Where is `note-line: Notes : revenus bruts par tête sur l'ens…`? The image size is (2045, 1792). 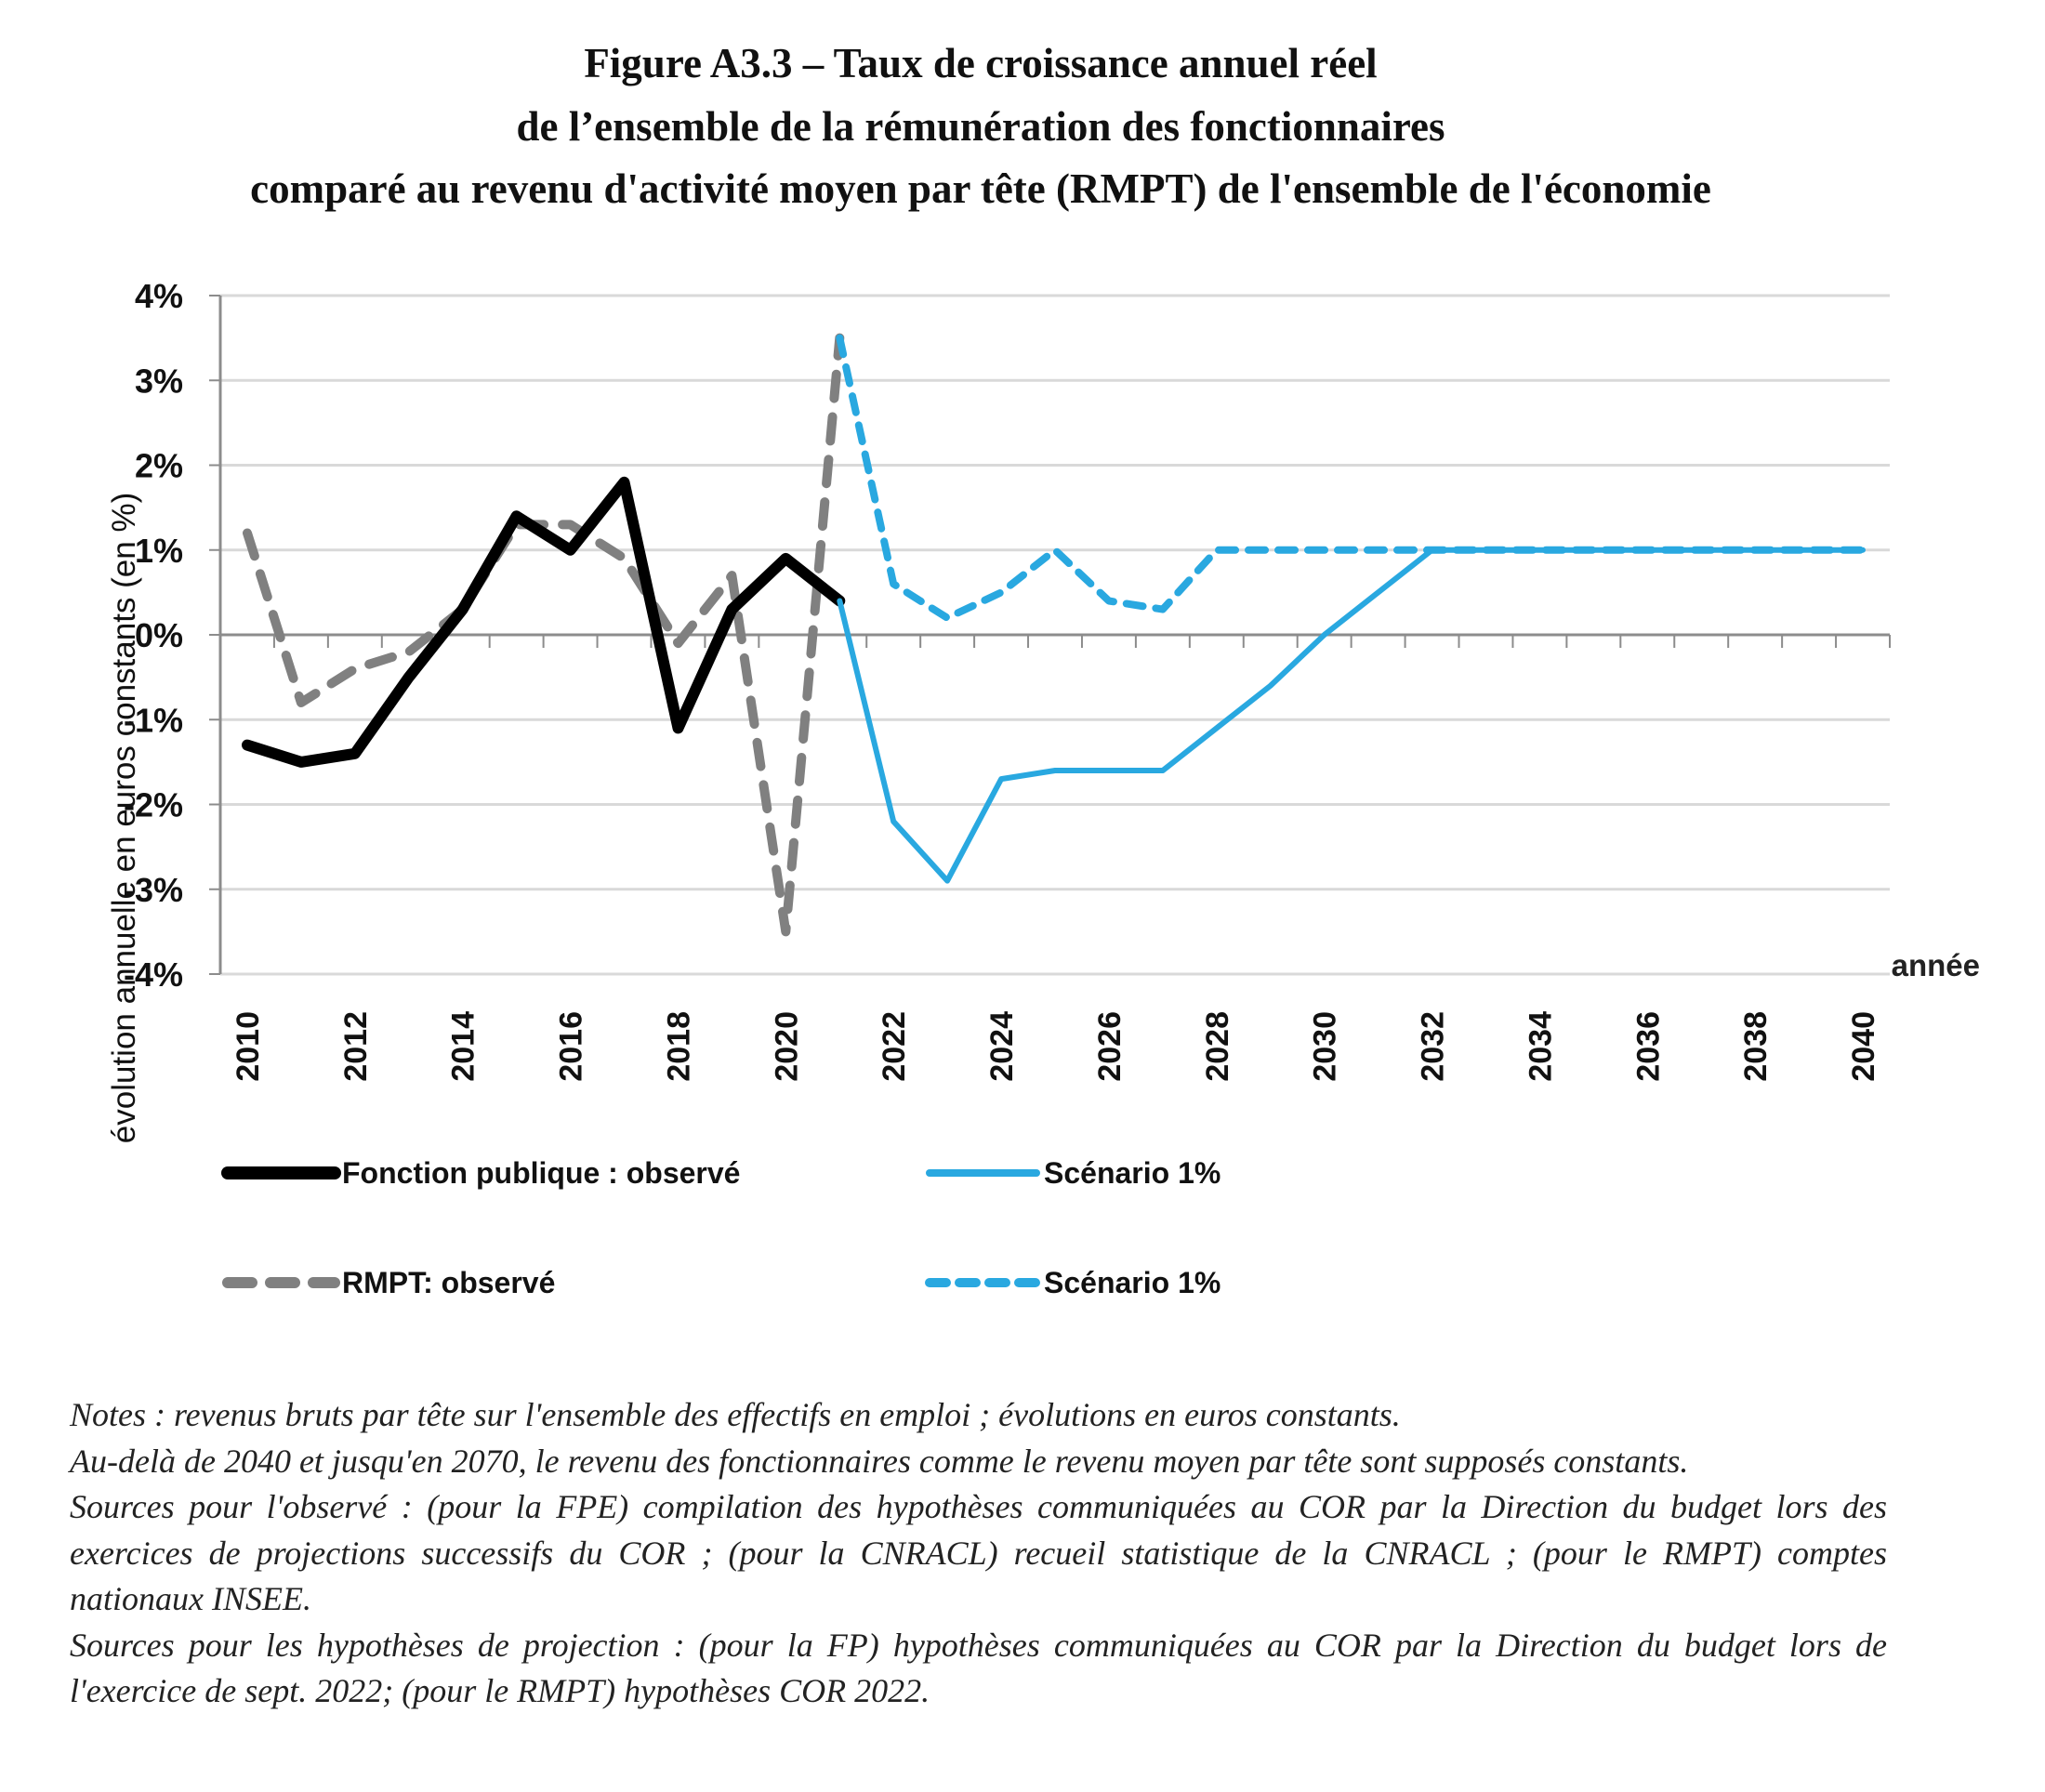
note-line: Notes : revenus bruts par tête sur l'ens… is located at coordinates (736, 1415).